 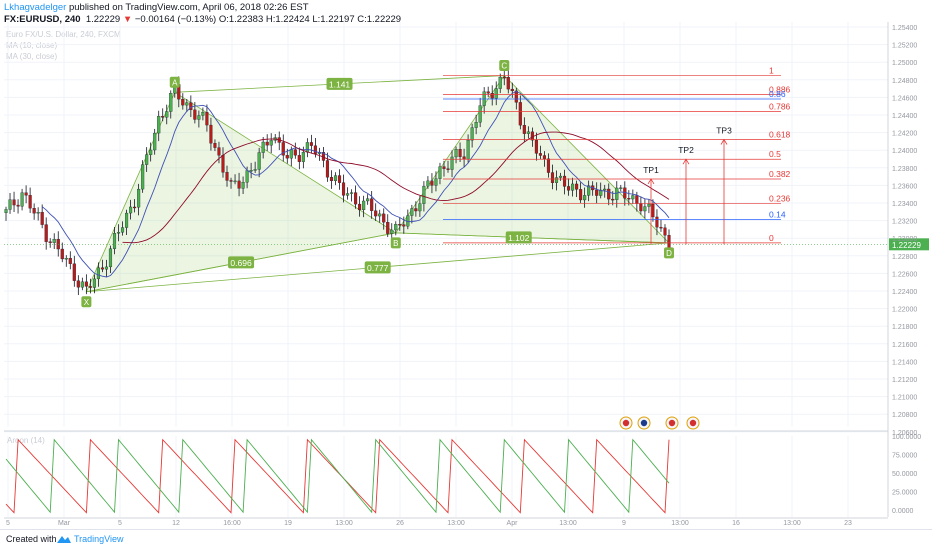 What do you see at coordinates (35, 7) in the screenshot?
I see `author-link: Lkhagvadelger` at bounding box center [35, 7].